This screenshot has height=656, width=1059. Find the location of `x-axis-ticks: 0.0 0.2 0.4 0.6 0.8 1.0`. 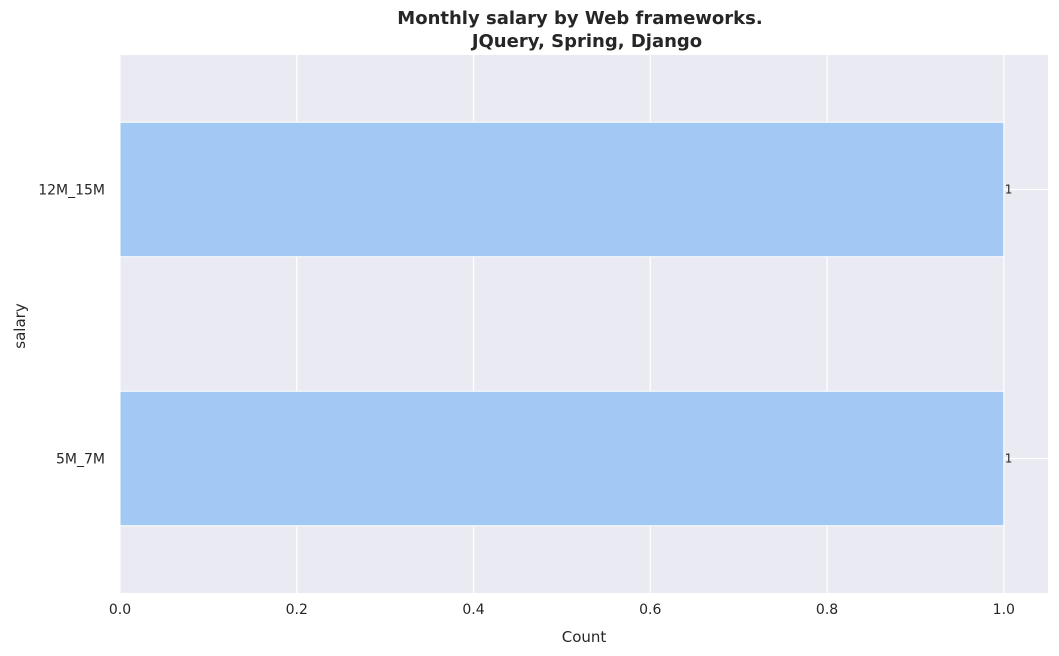

x-axis-ticks: 0.0 0.2 0.4 0.6 0.8 1.0 is located at coordinates (562, 610).